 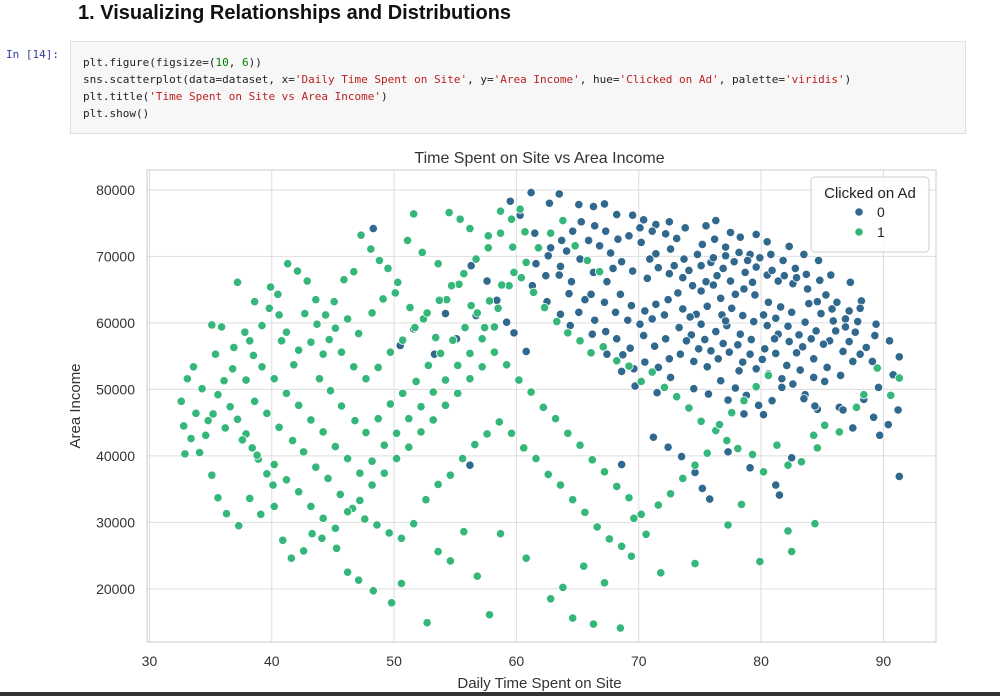 What do you see at coordinates (115, 323) in the screenshot?
I see `y-tick-label: 60000` at bounding box center [115, 323].